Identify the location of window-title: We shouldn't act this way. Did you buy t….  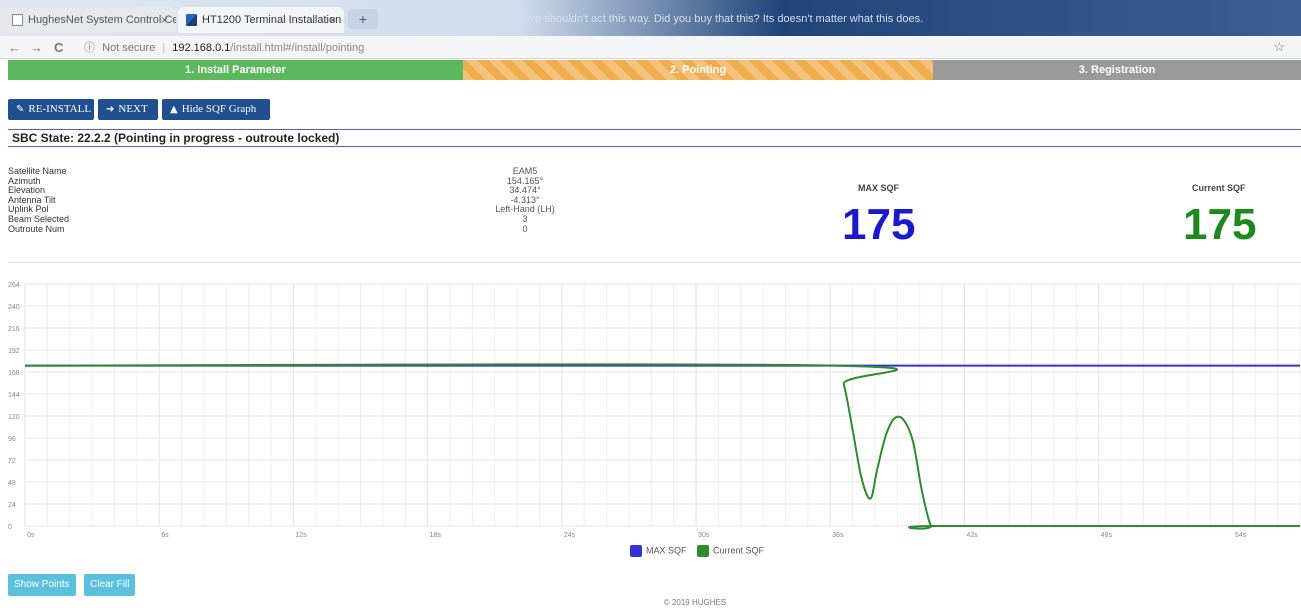
(724, 19).